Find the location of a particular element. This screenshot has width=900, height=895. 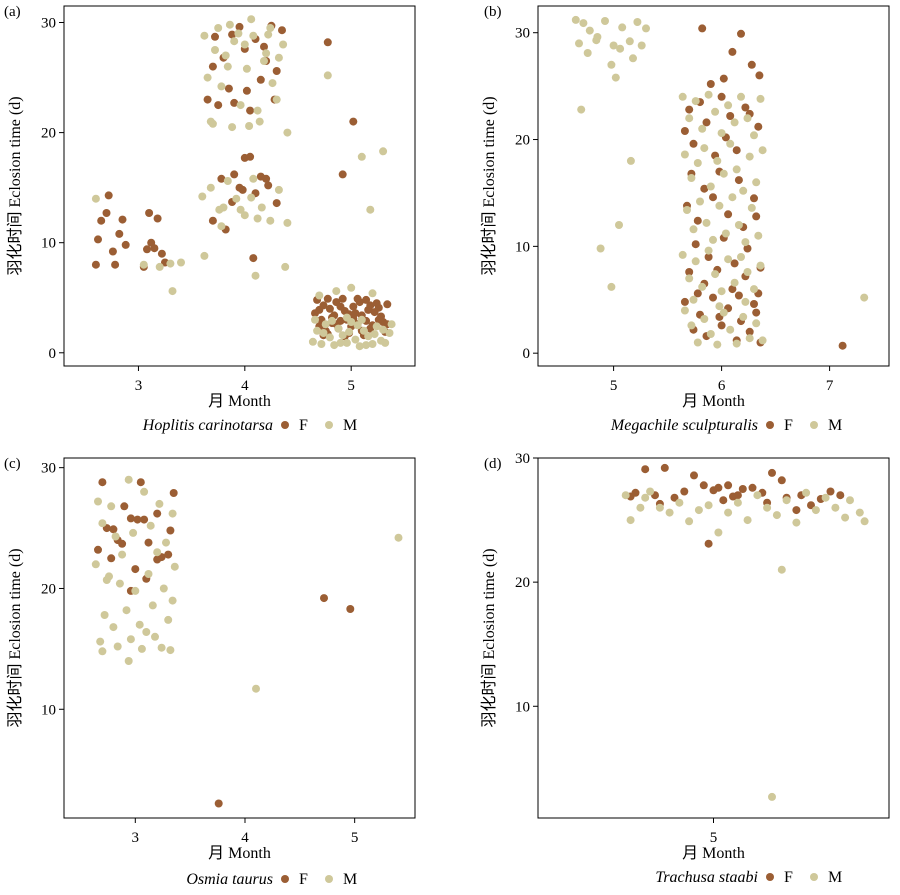

data-points is located at coordinates (243, 183).